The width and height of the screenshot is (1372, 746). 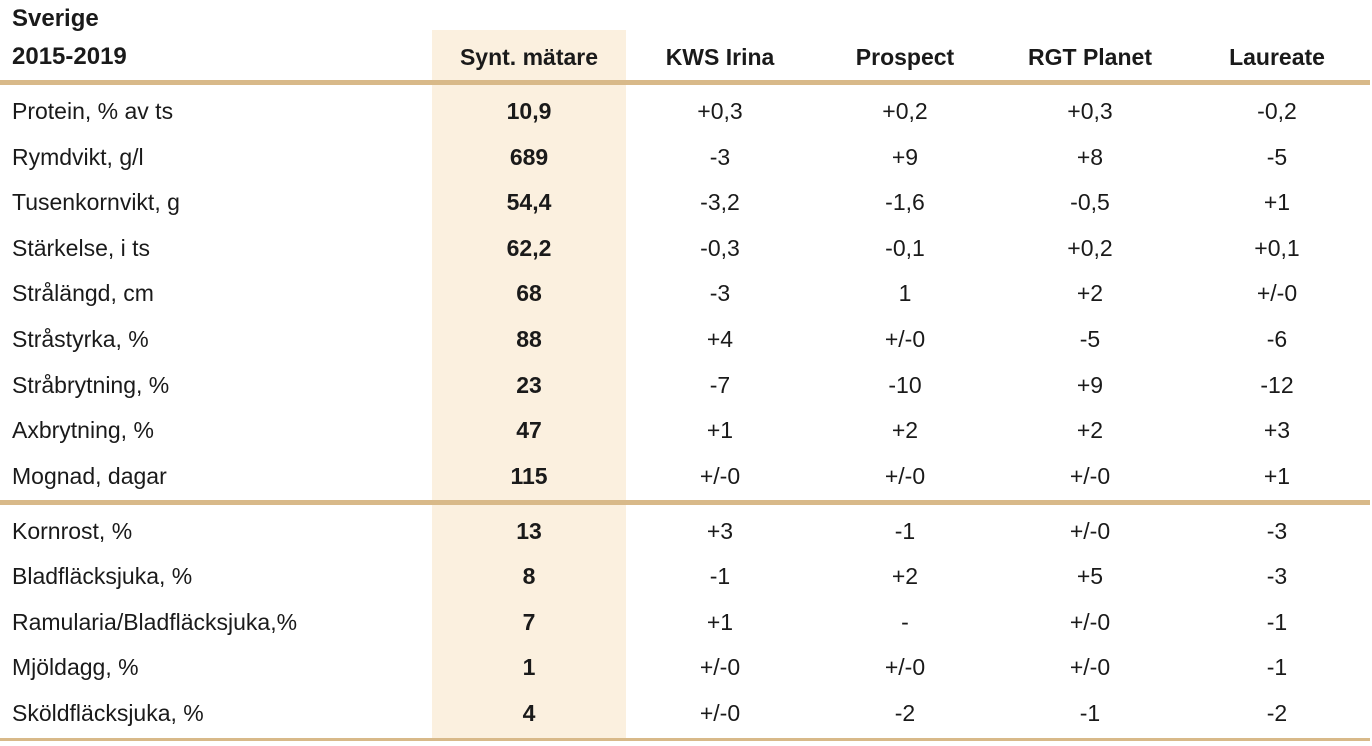 What do you see at coordinates (1277, 384) in the screenshot?
I see `variety-value-cell: -12` at bounding box center [1277, 384].